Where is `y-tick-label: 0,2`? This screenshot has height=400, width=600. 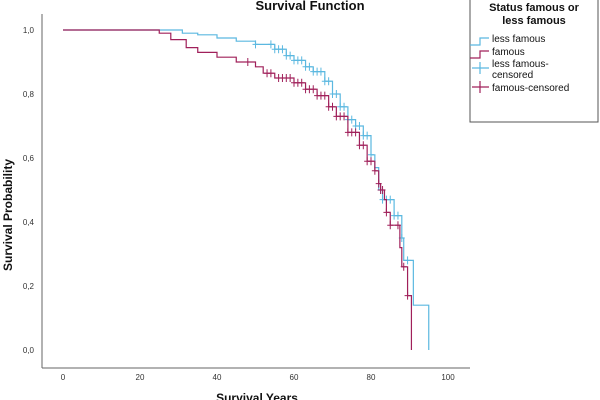 y-tick-label: 0,2 is located at coordinates (29, 286).